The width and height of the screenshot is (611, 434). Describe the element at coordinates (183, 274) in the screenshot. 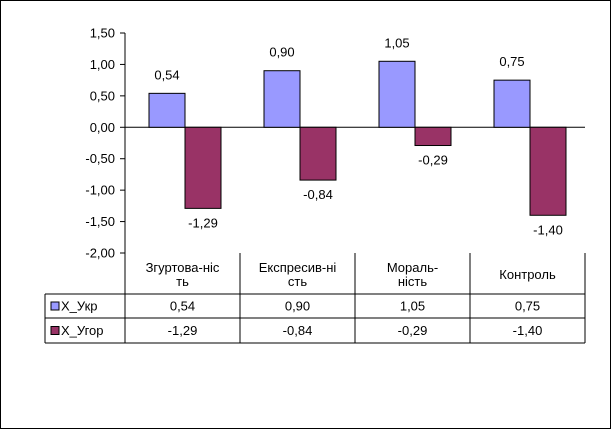

I see `category-label: Згуртова-ніс ть` at that location.